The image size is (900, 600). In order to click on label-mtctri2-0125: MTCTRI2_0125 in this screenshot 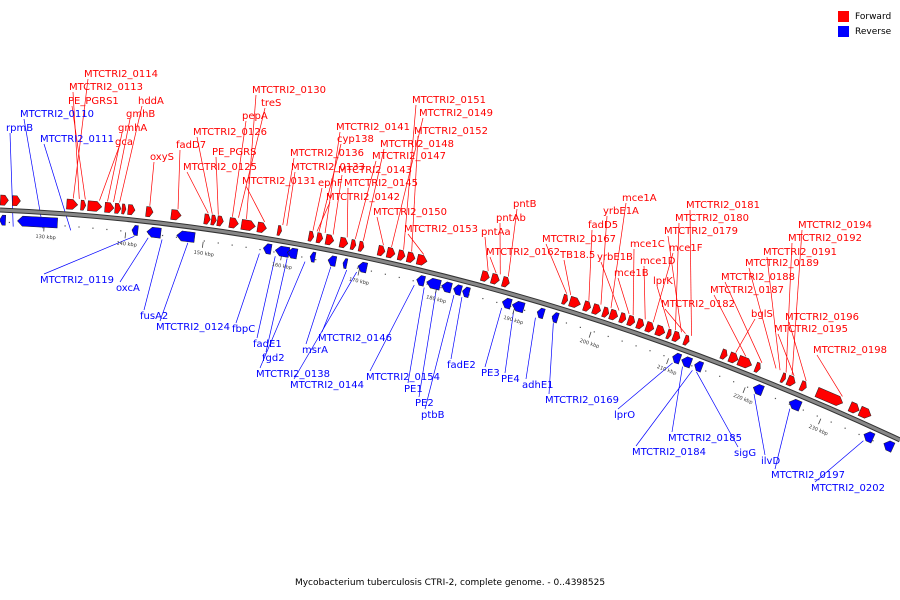, I will do `click(220, 167)`.